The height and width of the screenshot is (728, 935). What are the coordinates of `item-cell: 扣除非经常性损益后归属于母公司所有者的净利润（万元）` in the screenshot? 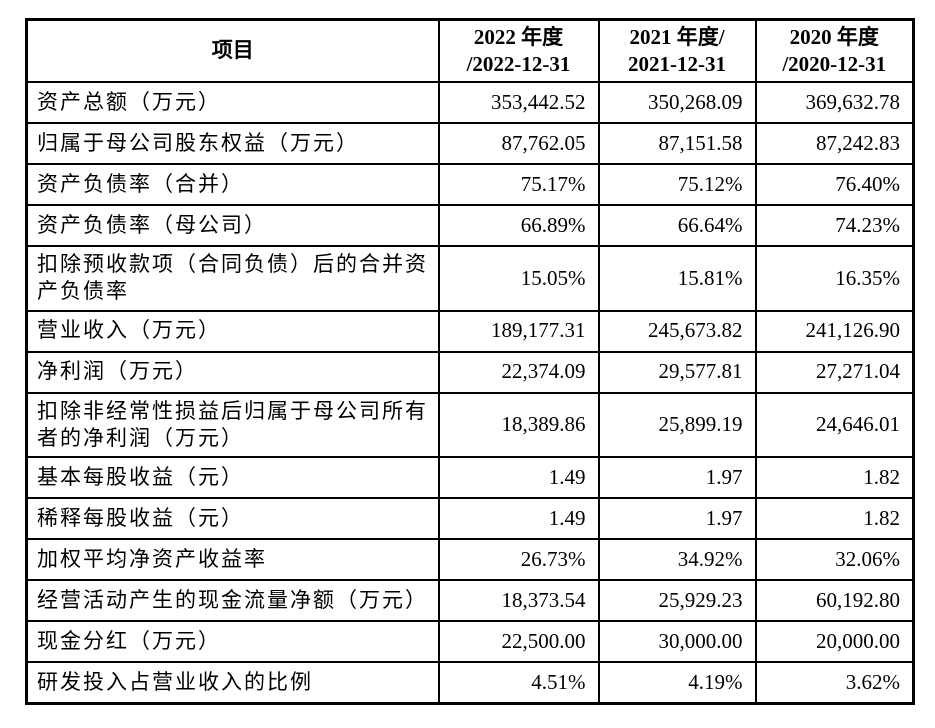 It's located at (232, 425).